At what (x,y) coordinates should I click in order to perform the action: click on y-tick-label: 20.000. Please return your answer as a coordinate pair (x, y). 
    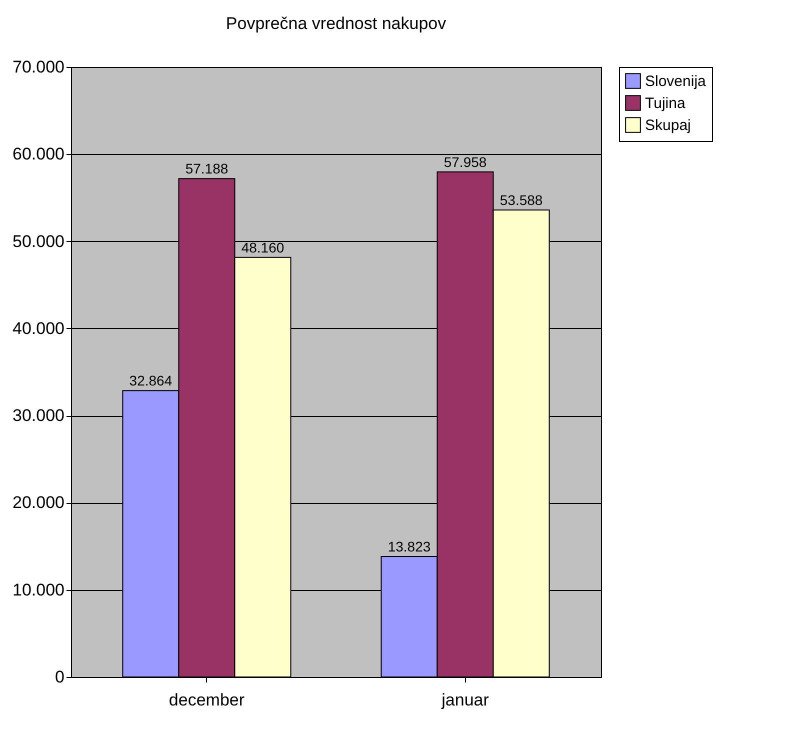
    Looking at the image, I should click on (38, 502).